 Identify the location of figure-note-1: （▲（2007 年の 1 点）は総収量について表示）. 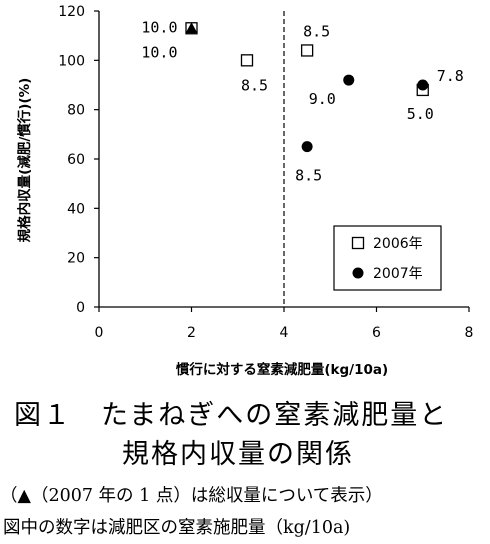
(191, 496).